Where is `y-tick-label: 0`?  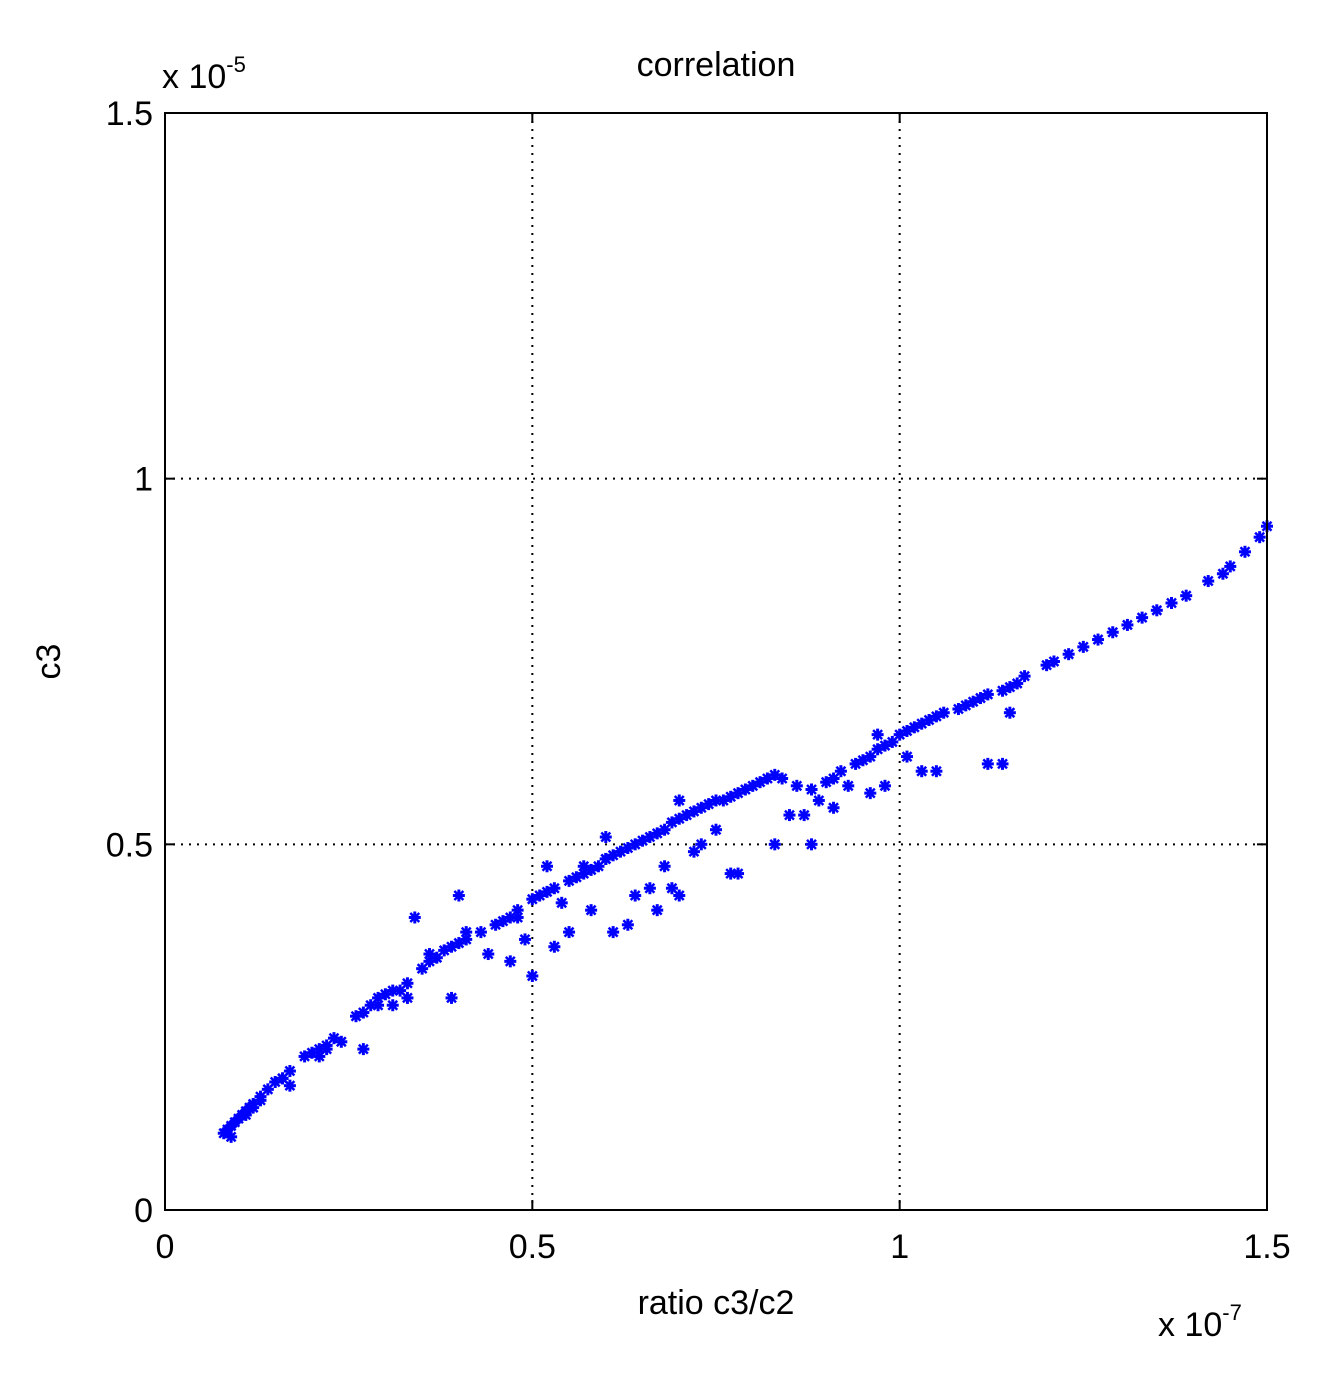
y-tick-label: 0 is located at coordinates (143, 1211).